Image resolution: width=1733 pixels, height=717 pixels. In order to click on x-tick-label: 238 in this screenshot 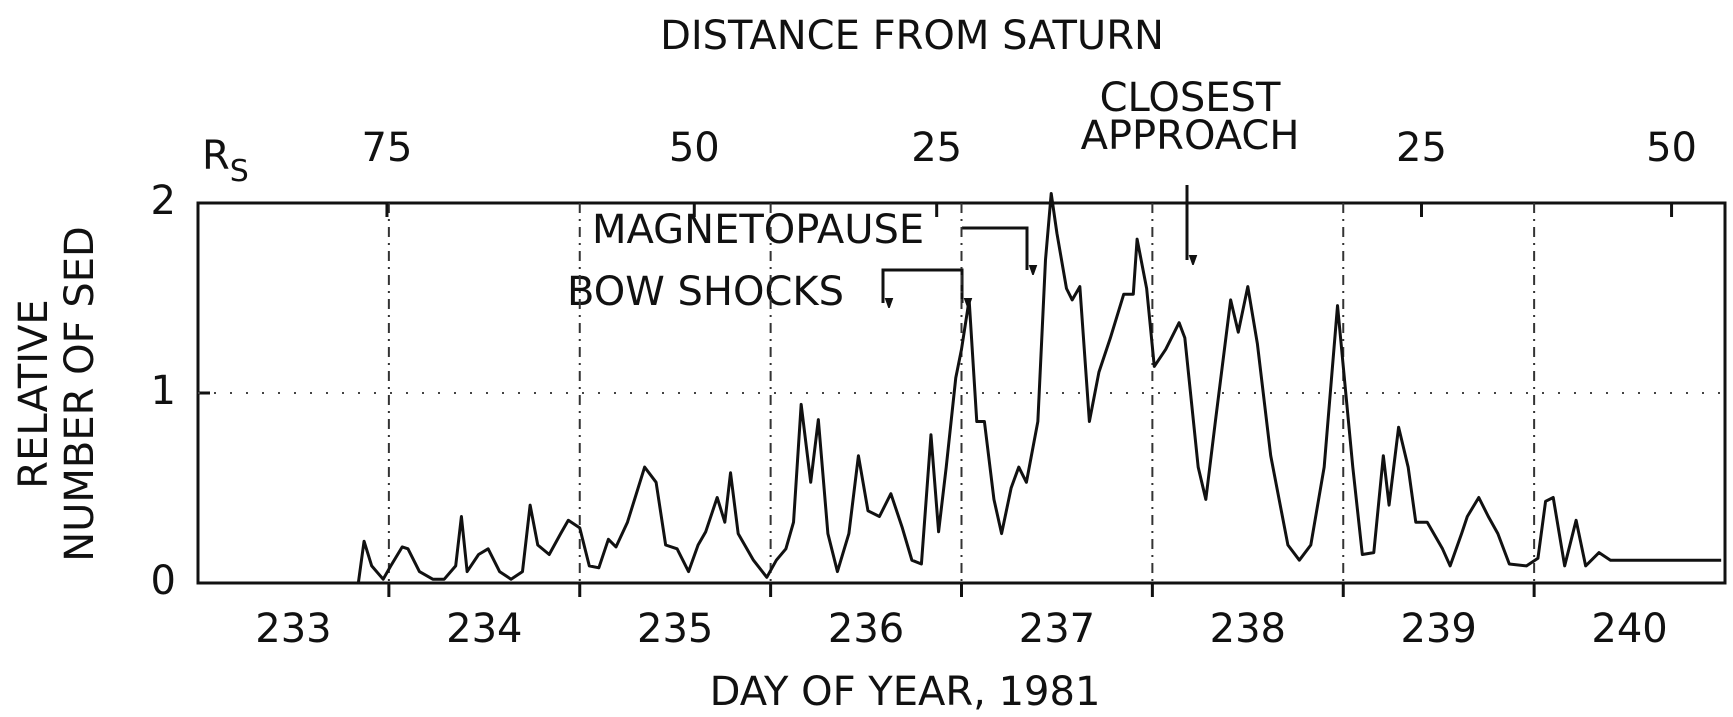, I will do `click(1248, 629)`.